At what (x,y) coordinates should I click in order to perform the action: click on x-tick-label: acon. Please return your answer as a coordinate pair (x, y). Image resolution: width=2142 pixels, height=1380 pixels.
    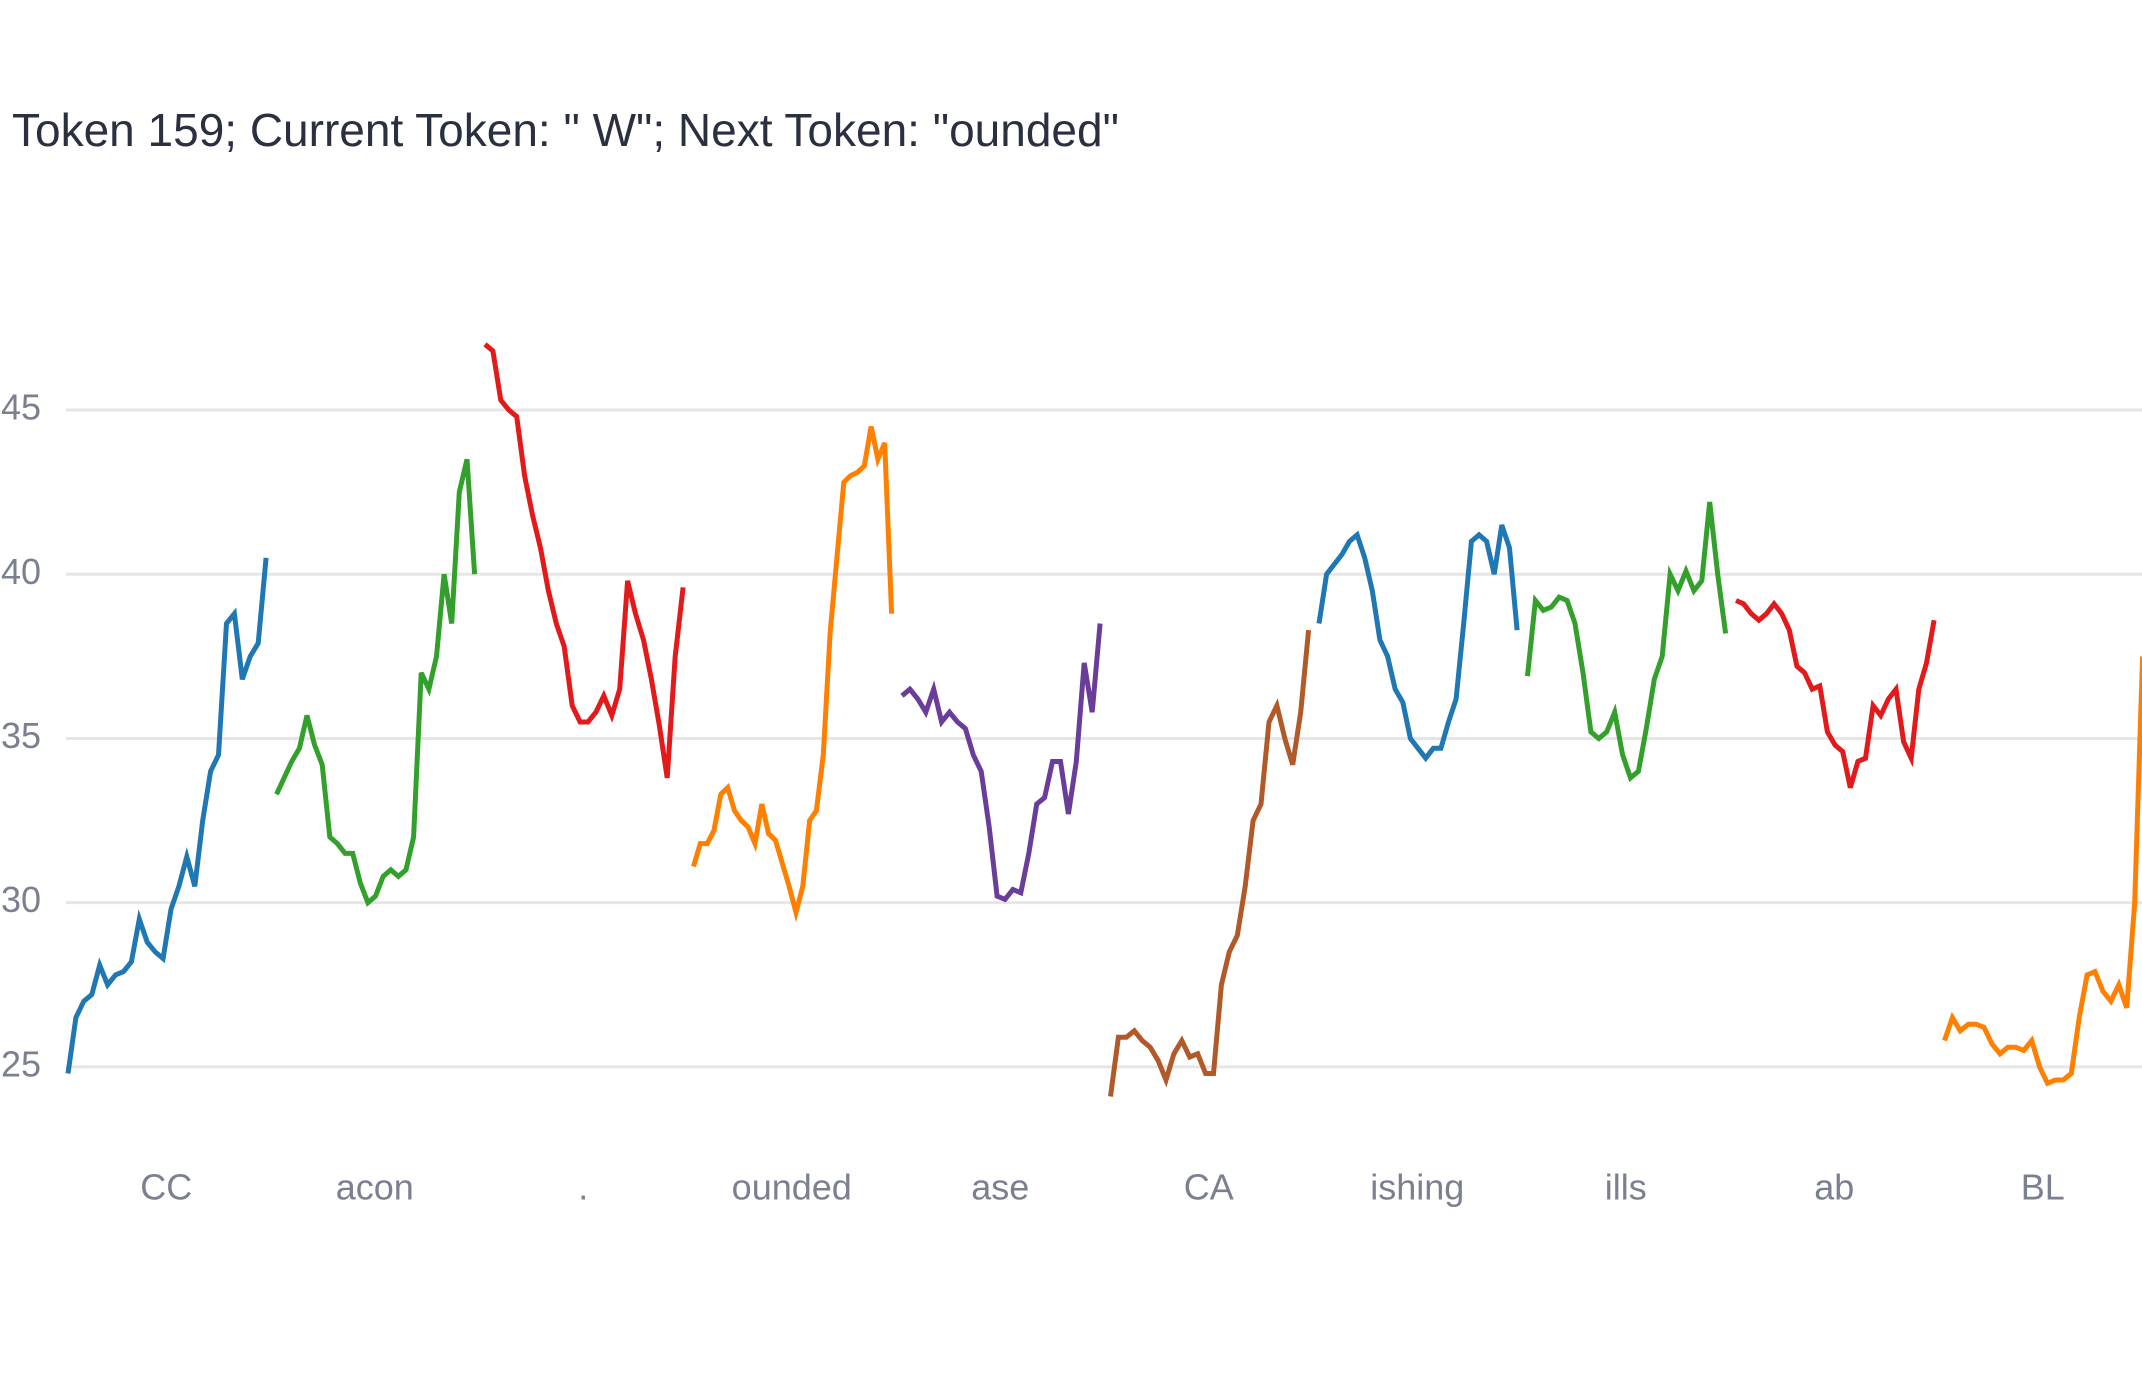
    Looking at the image, I should click on (375, 1187).